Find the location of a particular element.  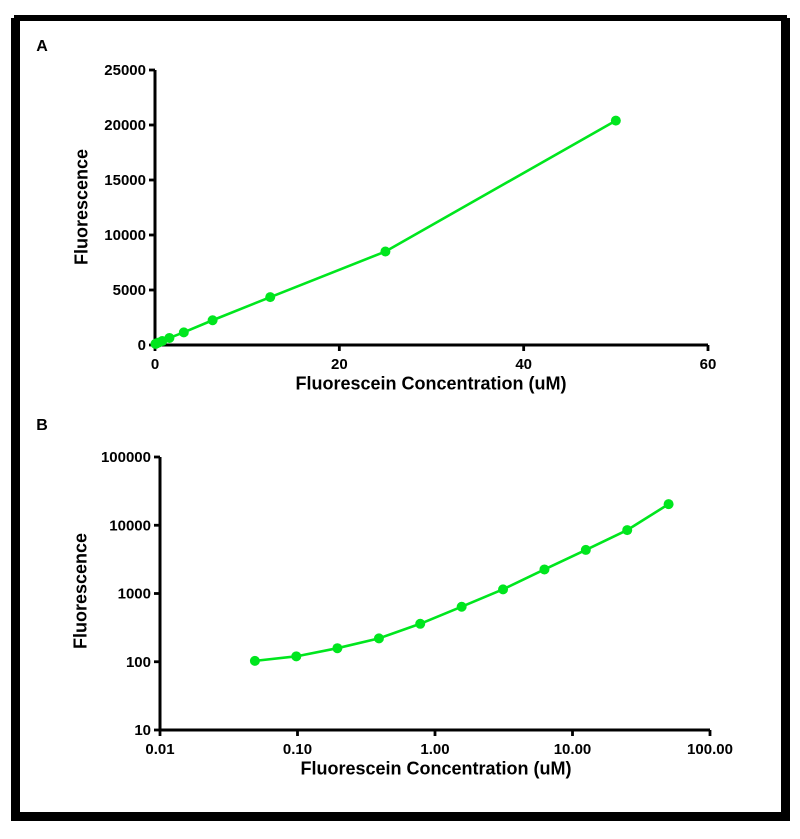

y-tick-label: 10 is located at coordinates (142, 730).